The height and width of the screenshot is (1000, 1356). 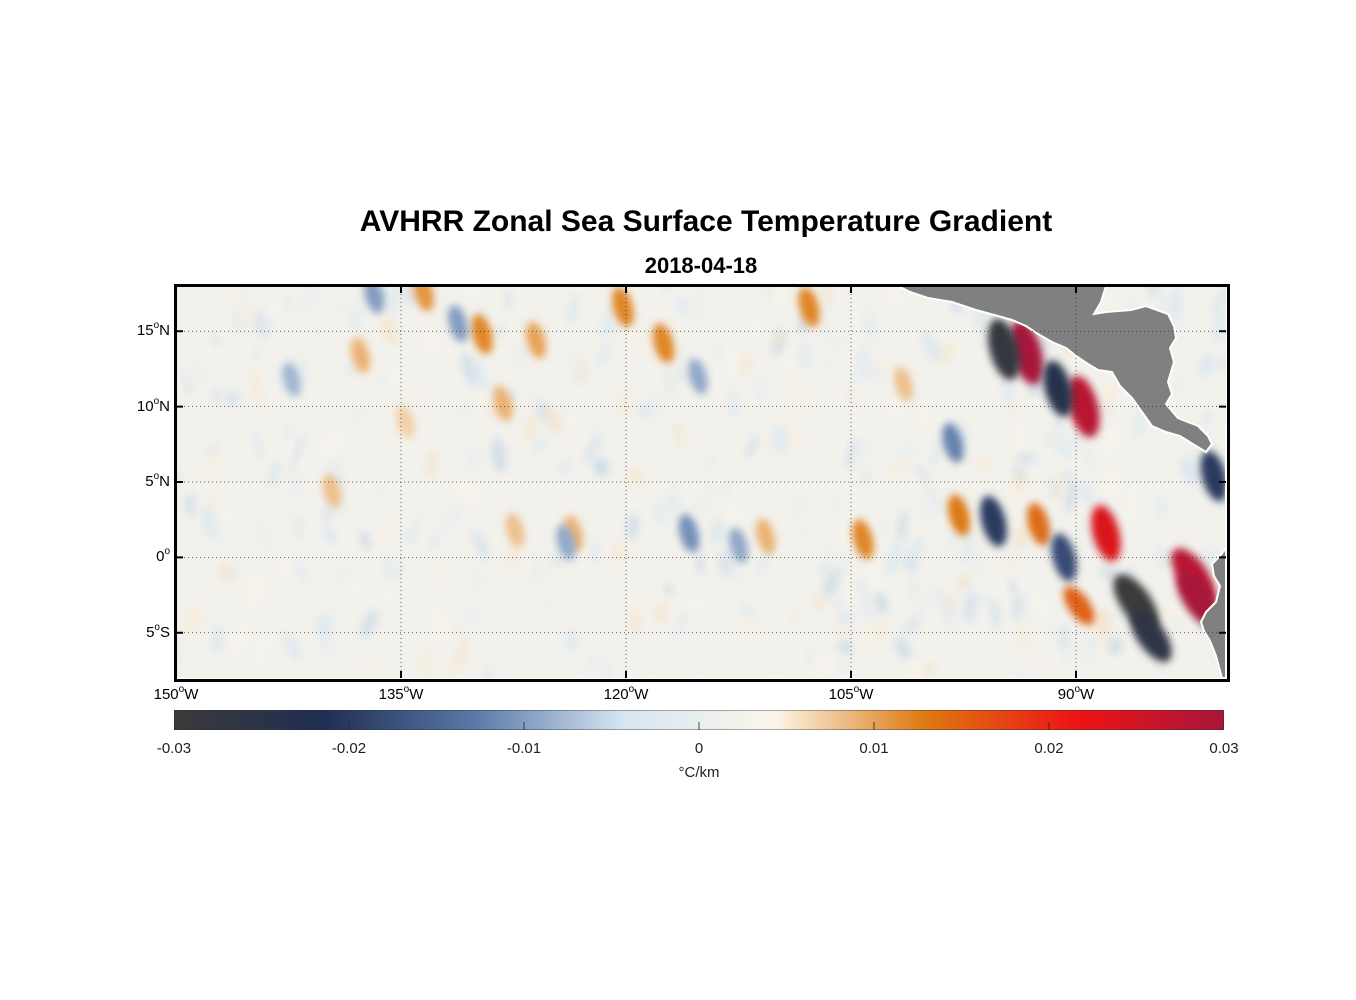 I want to click on south-america-land, so click(x=1212, y=552).